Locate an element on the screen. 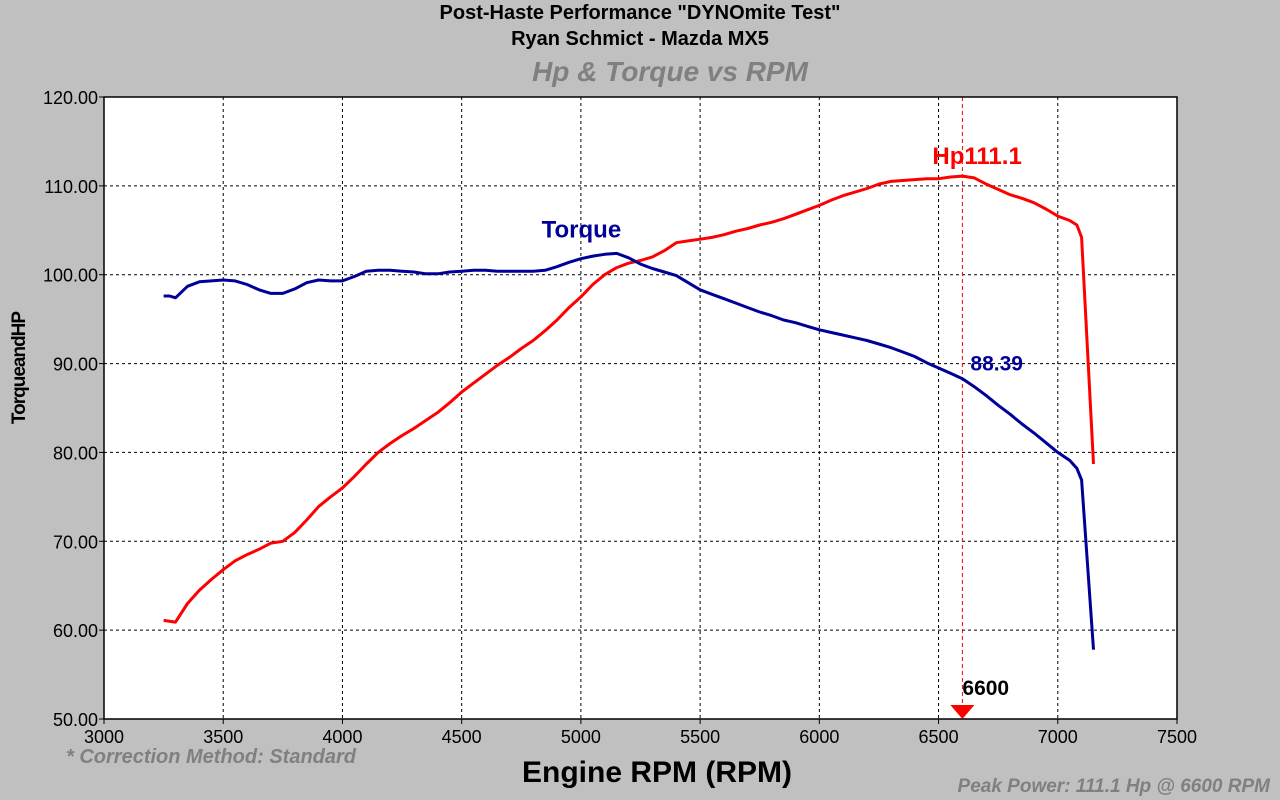 The width and height of the screenshot is (1280, 800). torque-series-annotation: Torque is located at coordinates (582, 229).